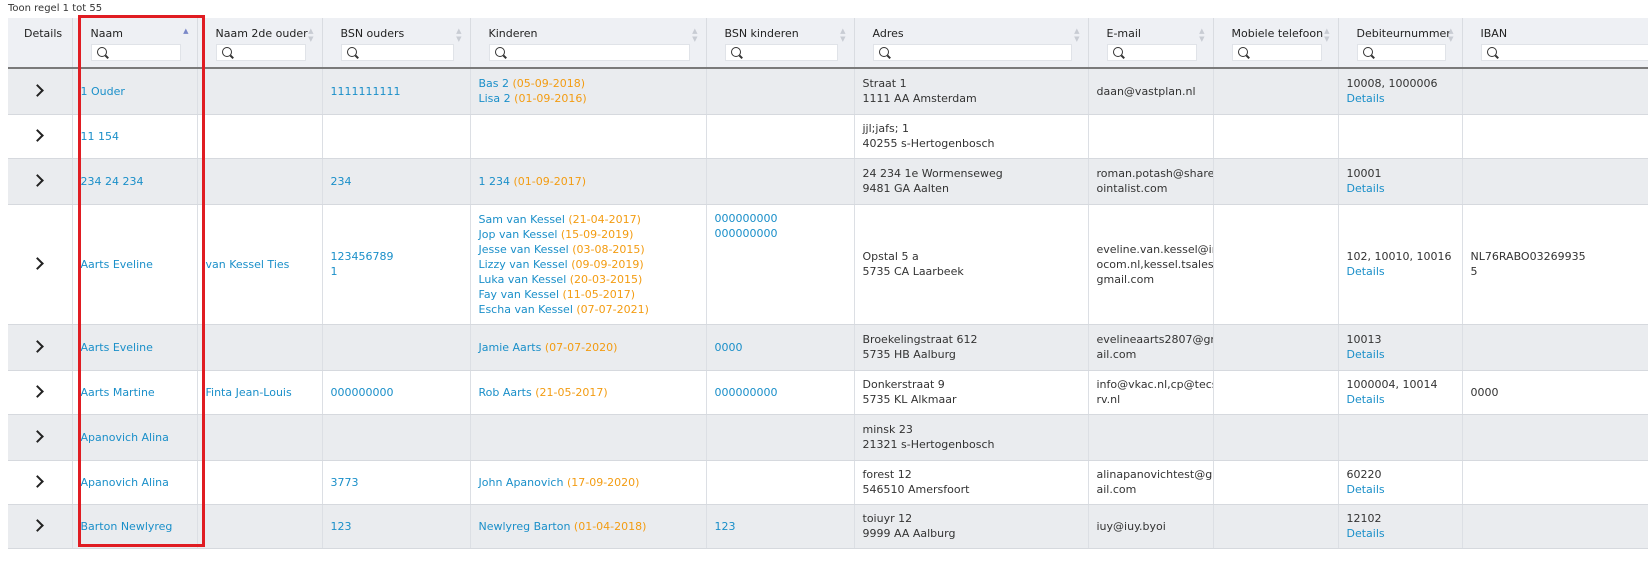 The height and width of the screenshot is (578, 1648). I want to click on child-name-link: Bas 2, so click(494, 84).